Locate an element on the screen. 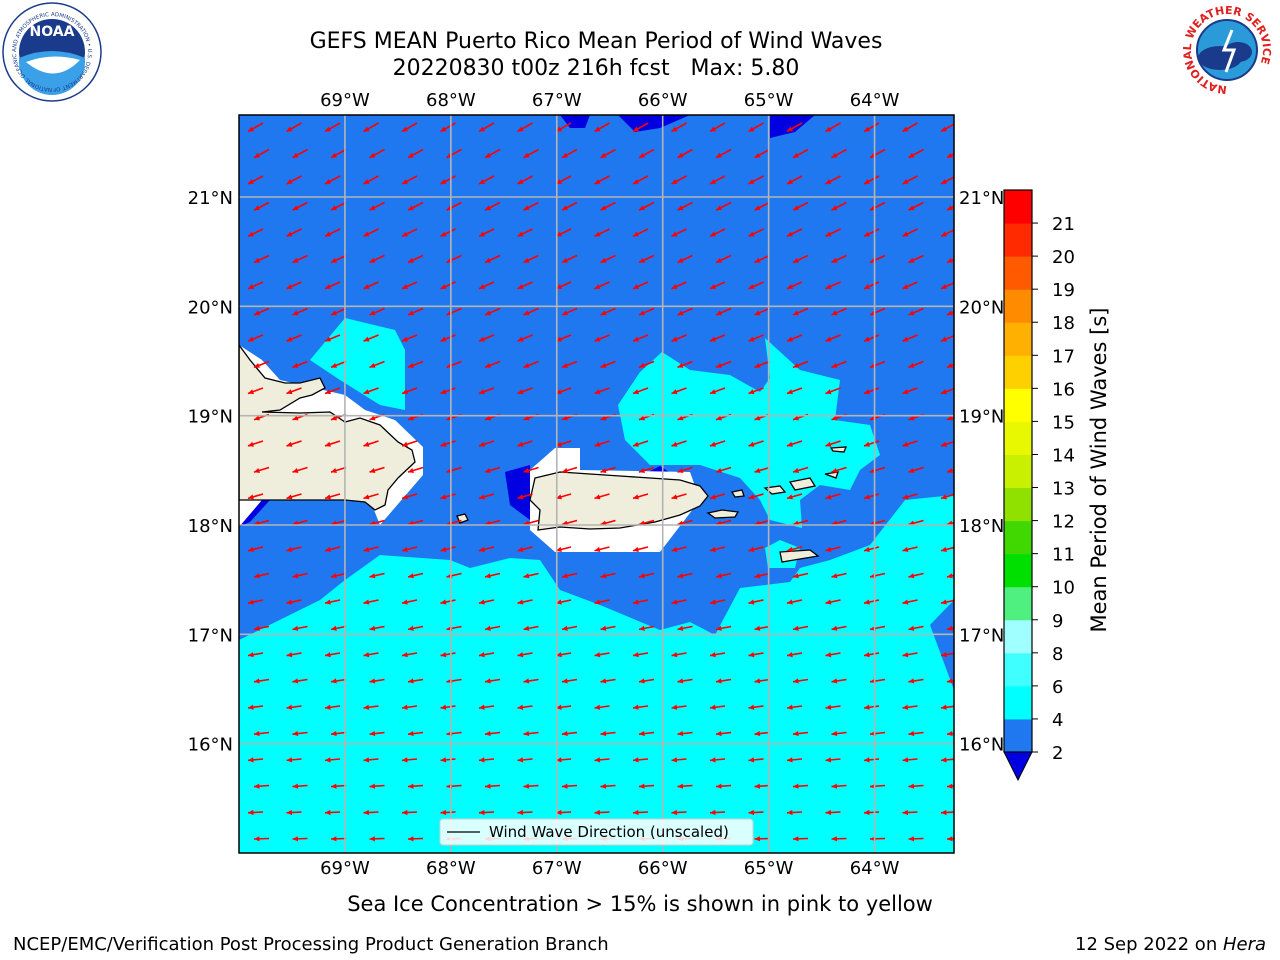 This screenshot has height=960, width=1280. lon-labels-bottom: 69°W 68°W 67°W 66°W 65°W 64°W is located at coordinates (610, 868).